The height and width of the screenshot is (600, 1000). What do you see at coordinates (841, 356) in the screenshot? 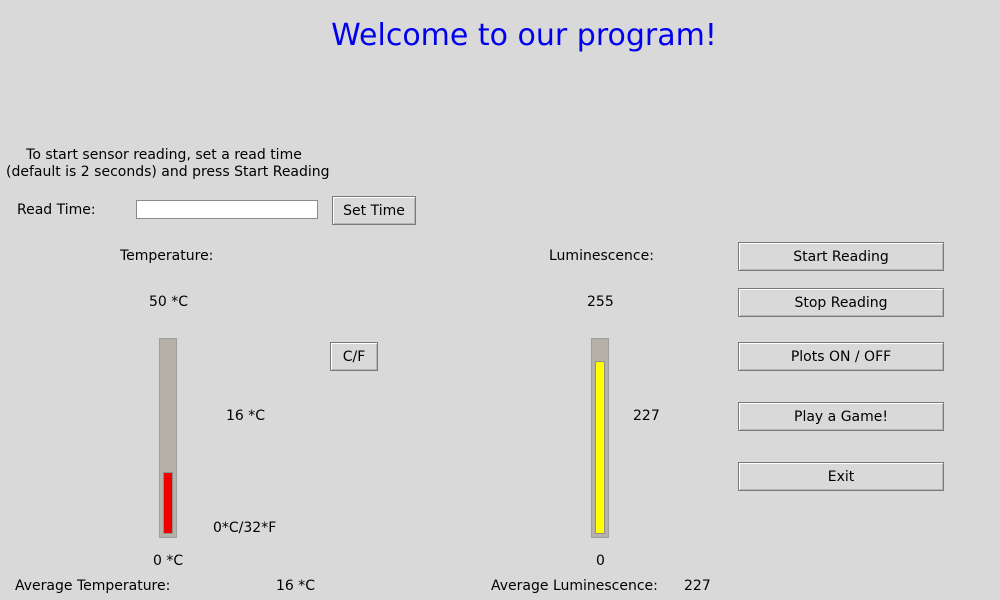
I see `plots-toggle-button: Plots ON / OFF` at bounding box center [841, 356].